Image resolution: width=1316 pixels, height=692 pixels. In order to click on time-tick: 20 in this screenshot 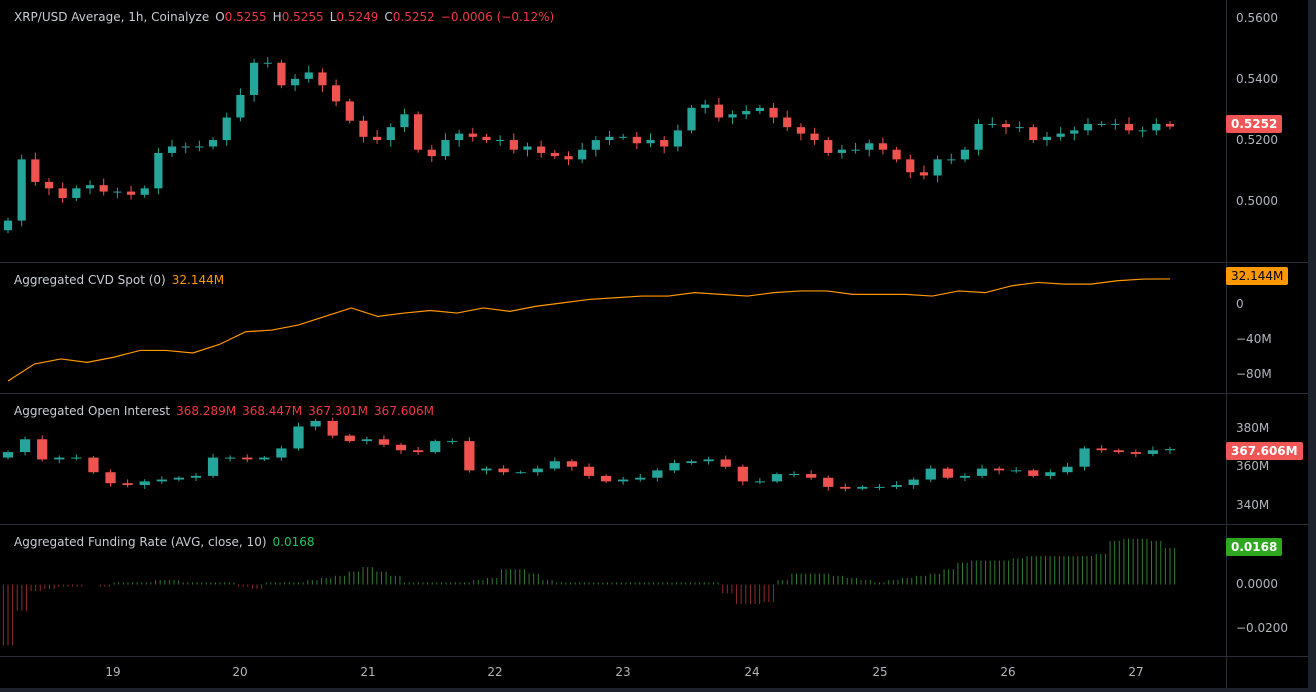, I will do `click(240, 672)`.